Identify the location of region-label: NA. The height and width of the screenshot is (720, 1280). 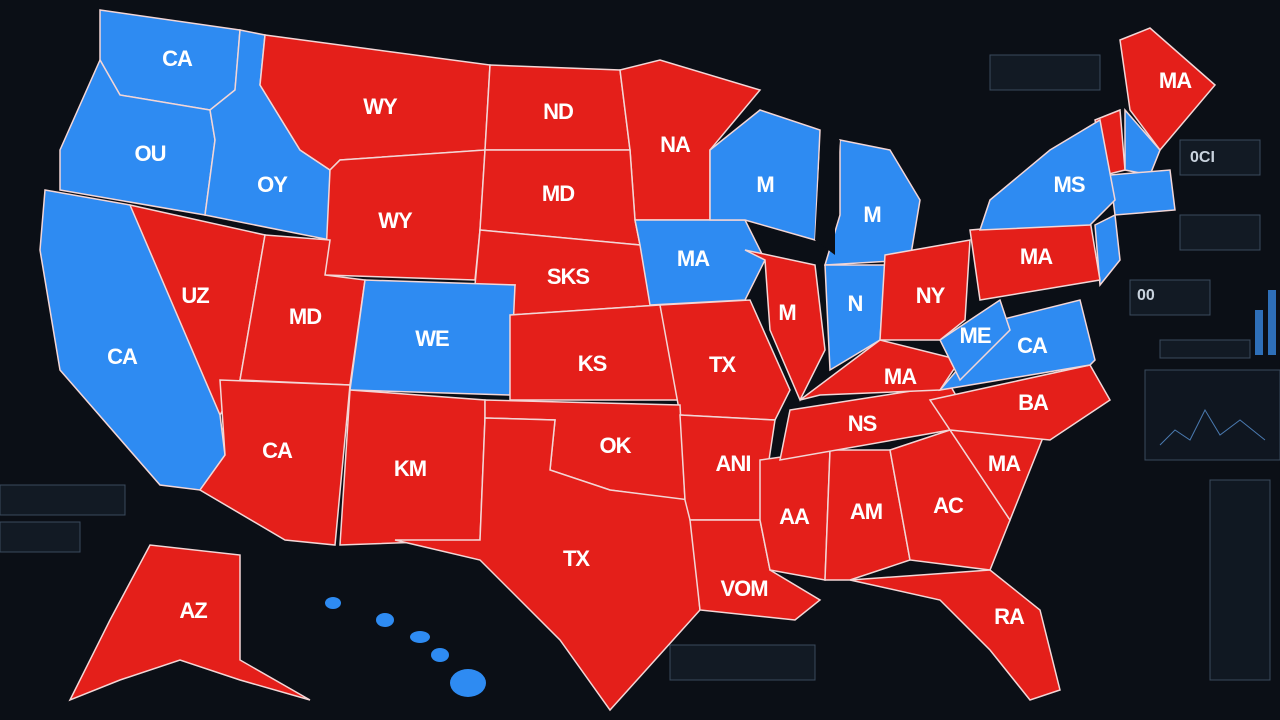
(675, 144).